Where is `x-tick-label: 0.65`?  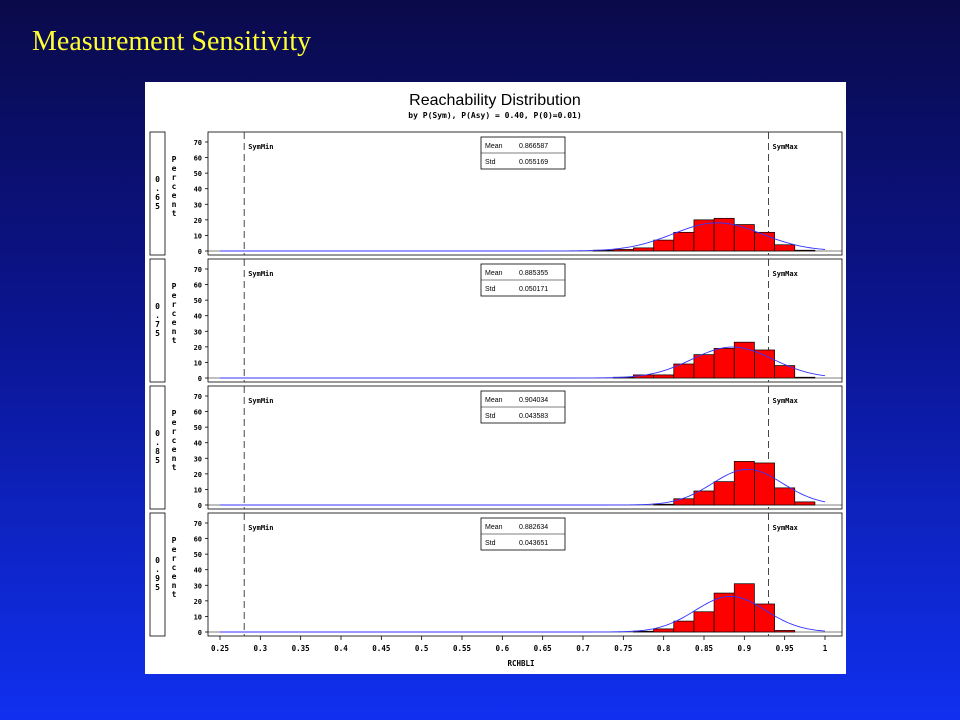 x-tick-label: 0.65 is located at coordinates (543, 648).